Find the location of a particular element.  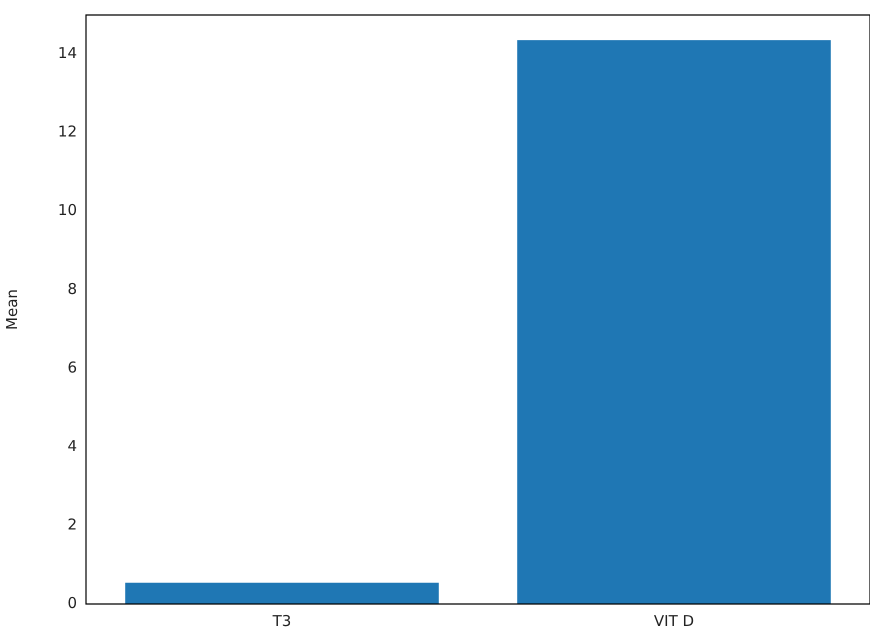

x-tick-label: T3 is located at coordinates (282, 621).